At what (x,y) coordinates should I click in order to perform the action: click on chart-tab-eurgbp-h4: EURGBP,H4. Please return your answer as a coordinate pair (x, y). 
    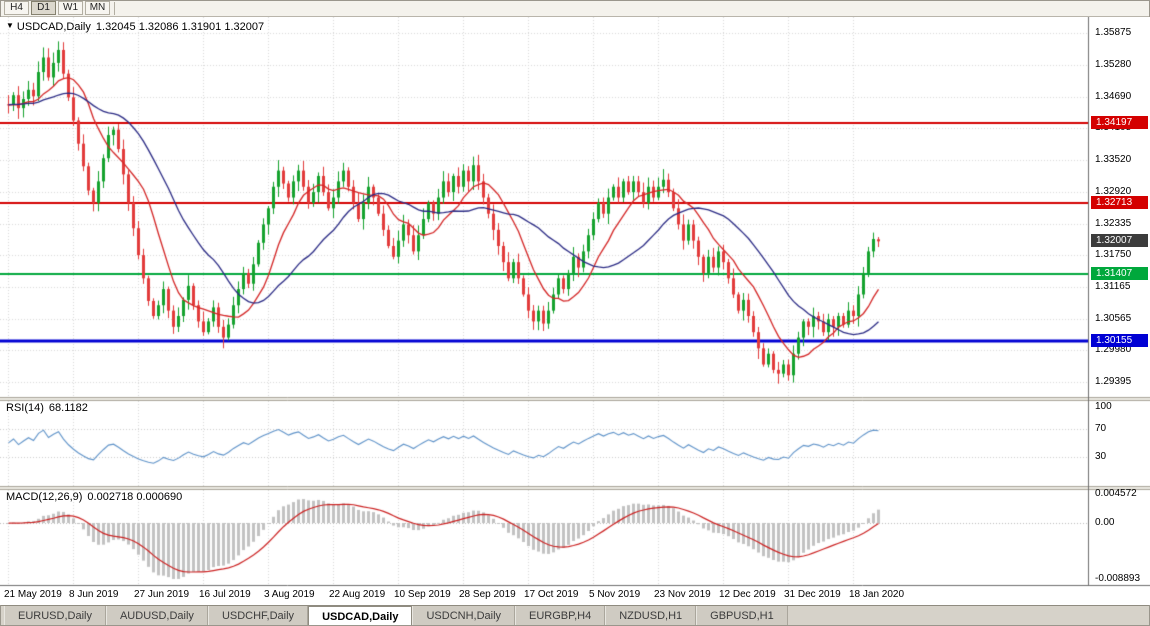
    Looking at the image, I should click on (560, 616).